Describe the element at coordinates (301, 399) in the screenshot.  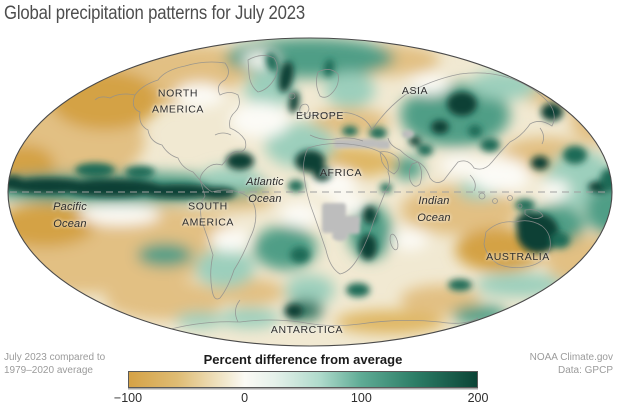
I see `legend-ticks: −100 0 100 200` at that location.